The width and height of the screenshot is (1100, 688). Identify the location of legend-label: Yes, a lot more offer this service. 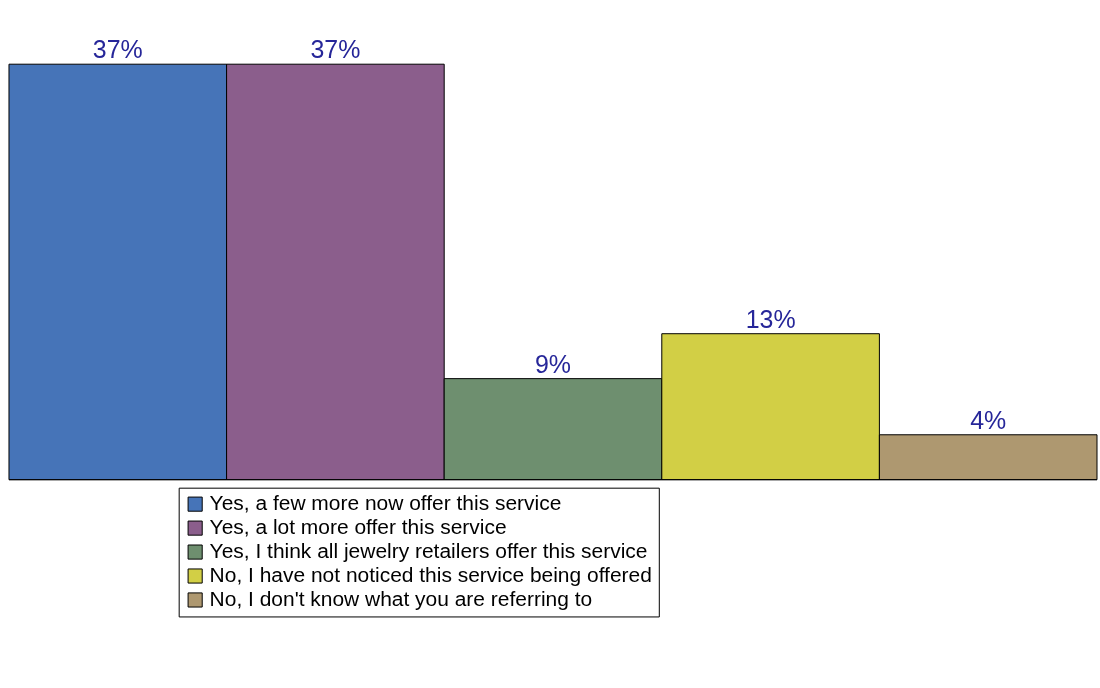
(358, 527).